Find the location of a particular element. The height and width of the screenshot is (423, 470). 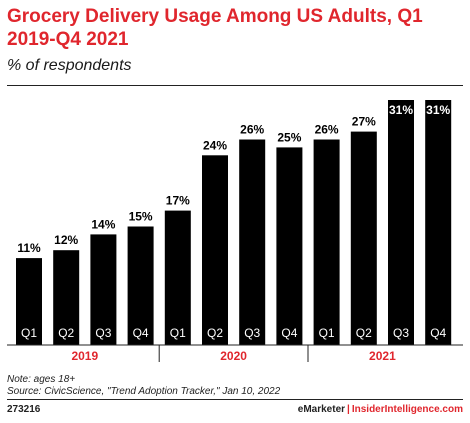

footer-rule is located at coordinates (235, 399).